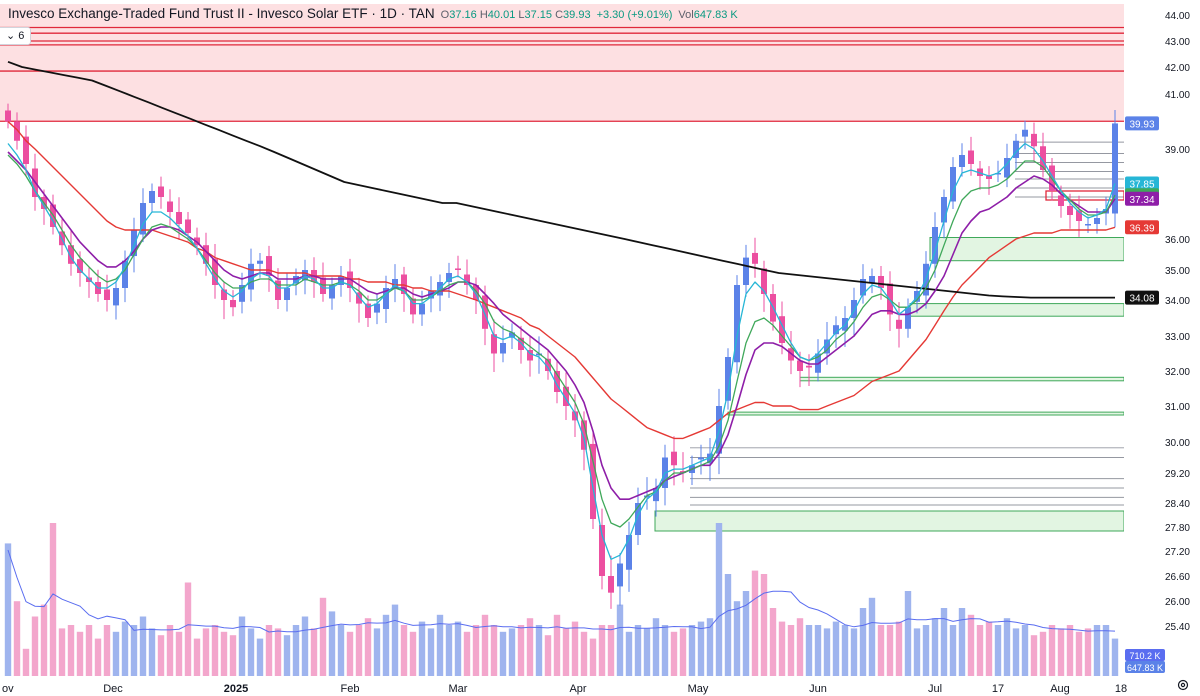  What do you see at coordinates (1177, 474) in the screenshot?
I see `y-tick-label: 29.20` at bounding box center [1177, 474].